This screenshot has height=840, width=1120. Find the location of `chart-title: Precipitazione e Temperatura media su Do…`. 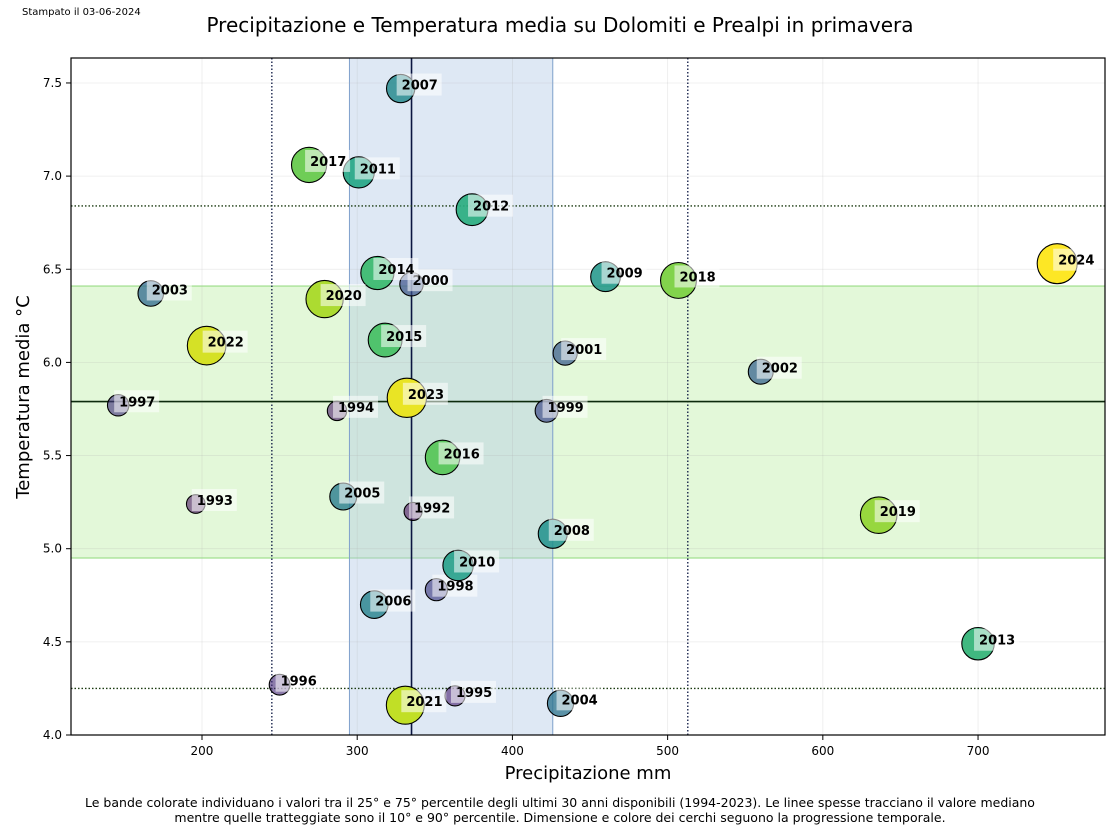

chart-title: Precipitazione e Temperatura media su Do… is located at coordinates (560, 25).